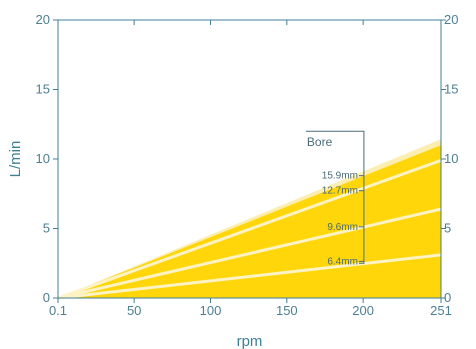  What do you see at coordinates (342, 227) in the screenshot?
I see `bore-label: 9.6mm` at bounding box center [342, 227].